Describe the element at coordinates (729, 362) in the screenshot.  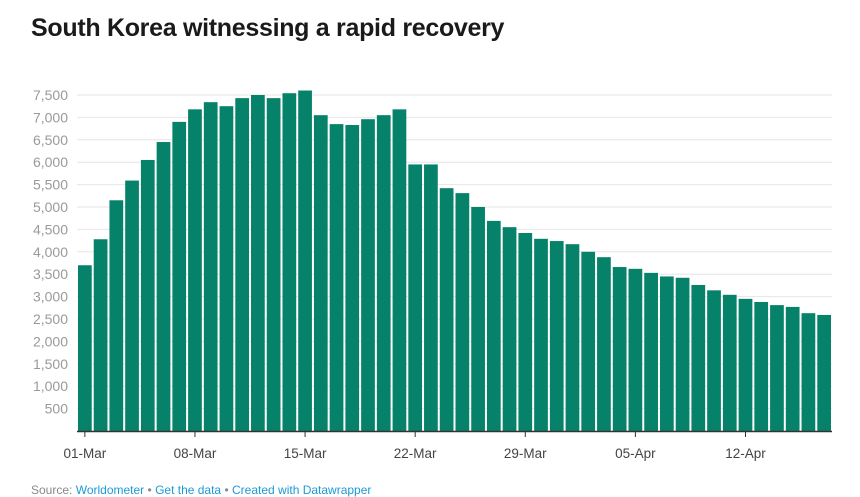
I see `bar-11-Apr` at that location.